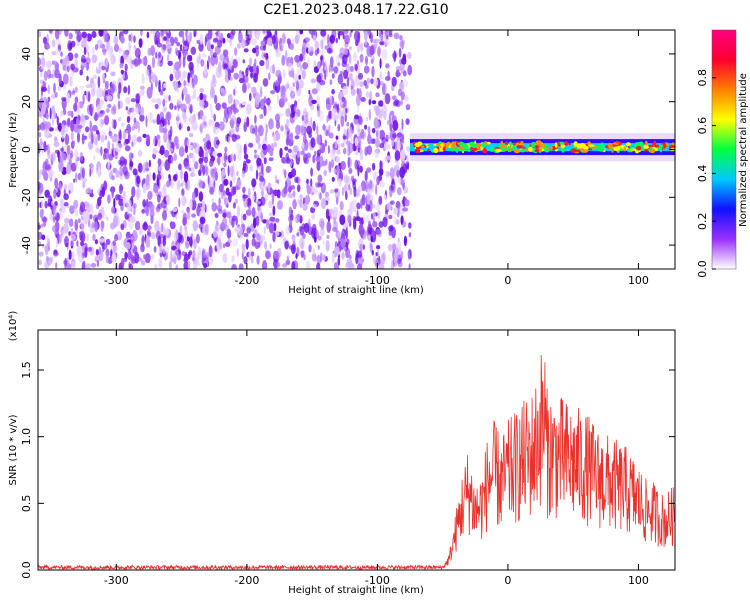 The height and width of the screenshot is (600, 750). I want to click on snr-y-label: SNR (10 * v/v), so click(13, 449).